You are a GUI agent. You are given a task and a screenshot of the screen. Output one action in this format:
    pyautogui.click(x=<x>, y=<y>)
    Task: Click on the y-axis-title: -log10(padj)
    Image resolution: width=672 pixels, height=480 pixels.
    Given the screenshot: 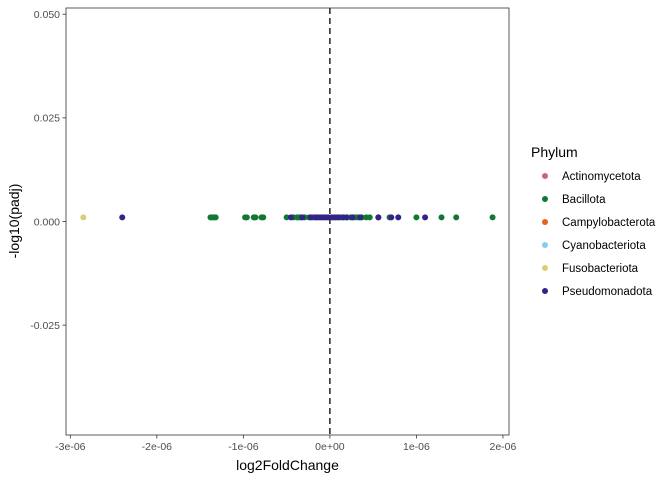 What is the action you would take?
    pyautogui.click(x=14, y=221)
    